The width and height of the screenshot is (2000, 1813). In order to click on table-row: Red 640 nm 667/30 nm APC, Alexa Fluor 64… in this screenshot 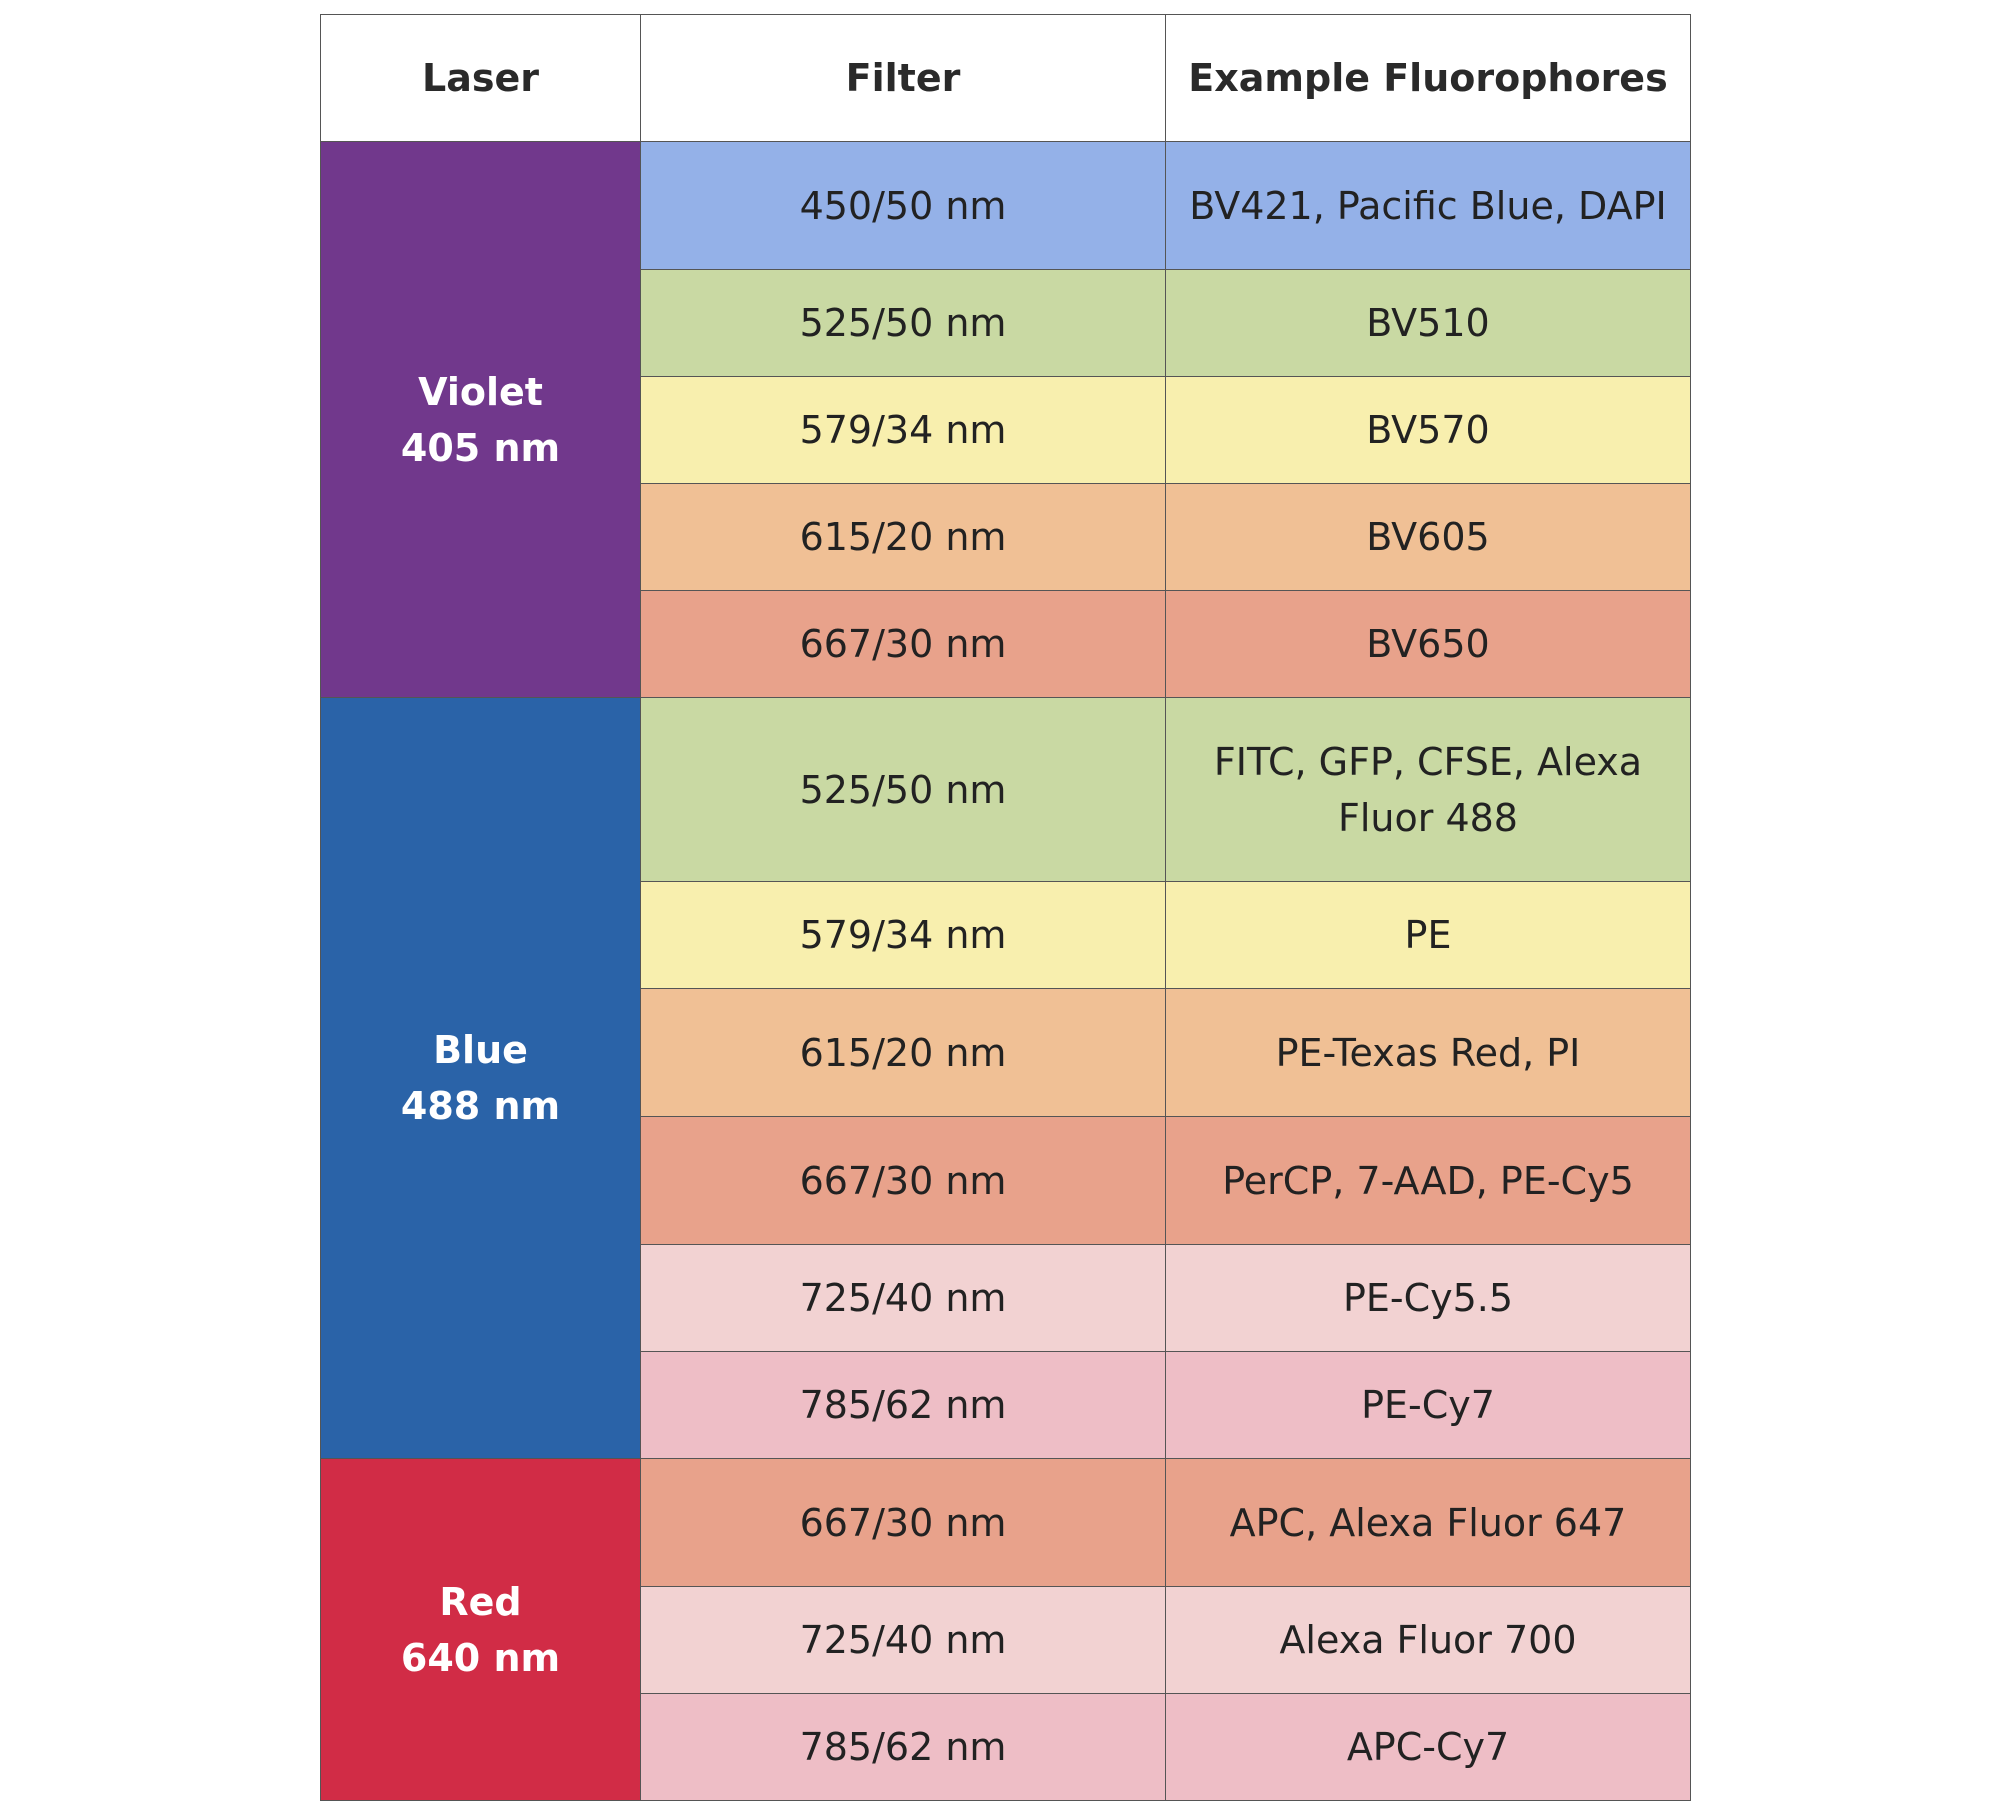, I will do `click(1005, 1629)`.